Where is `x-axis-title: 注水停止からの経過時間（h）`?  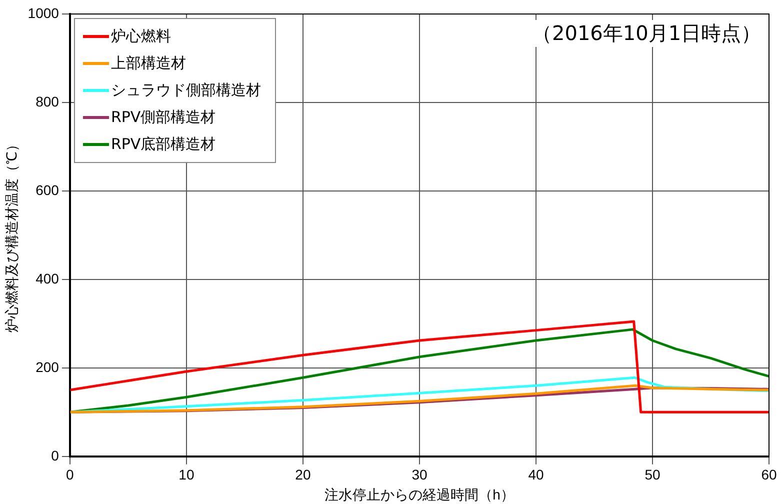 x-axis-title: 注水停止からの経過時間（h） is located at coordinates (419, 494).